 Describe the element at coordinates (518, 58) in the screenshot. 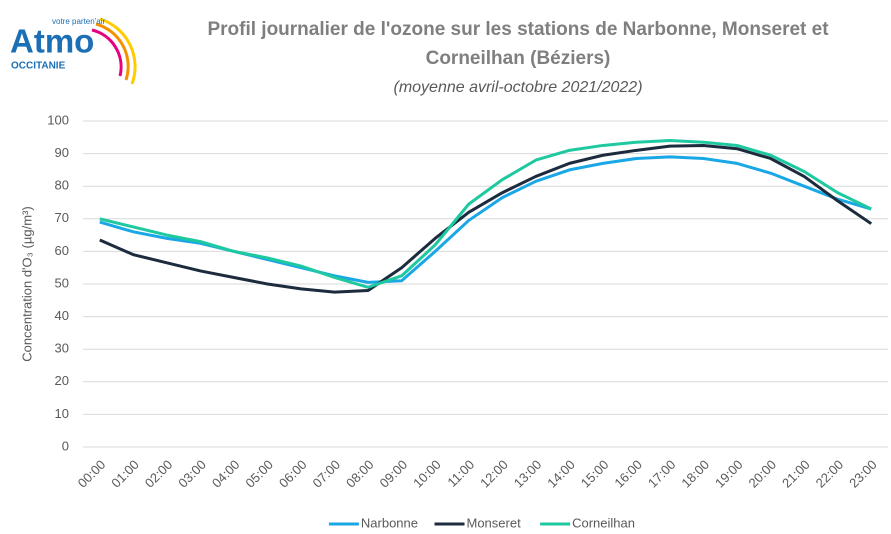

I see `chart-title: Corneilhan (Béziers)` at that location.